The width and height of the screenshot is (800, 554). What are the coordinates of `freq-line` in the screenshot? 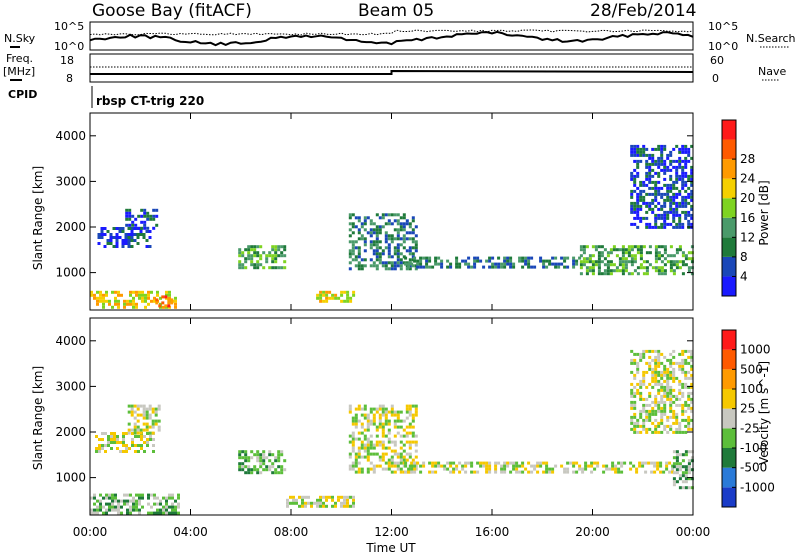 It's located at (392, 72).